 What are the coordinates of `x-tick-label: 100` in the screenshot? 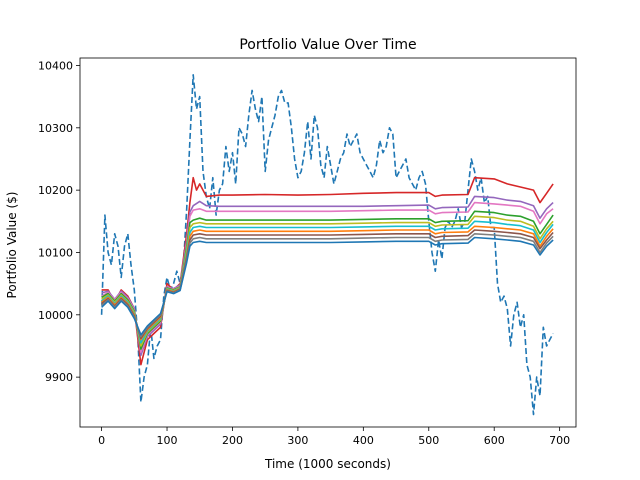 It's located at (167, 440).